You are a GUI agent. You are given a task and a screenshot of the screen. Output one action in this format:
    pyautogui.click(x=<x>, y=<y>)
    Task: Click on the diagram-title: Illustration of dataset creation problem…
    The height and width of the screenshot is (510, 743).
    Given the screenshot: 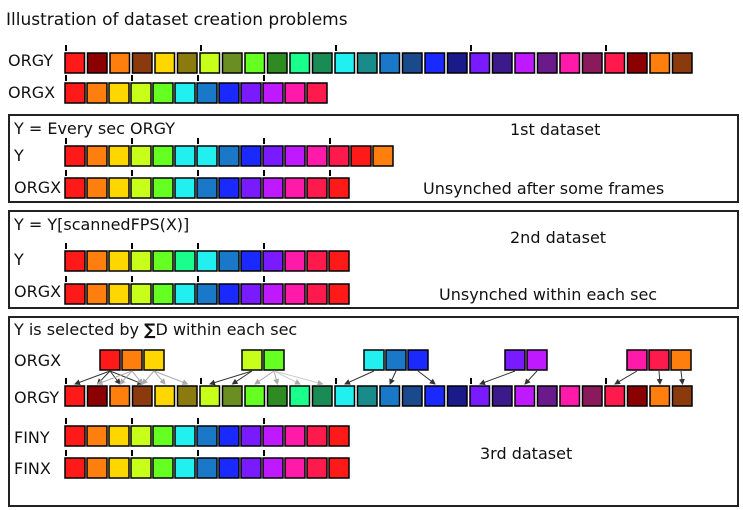 What is the action you would take?
    pyautogui.click(x=177, y=20)
    